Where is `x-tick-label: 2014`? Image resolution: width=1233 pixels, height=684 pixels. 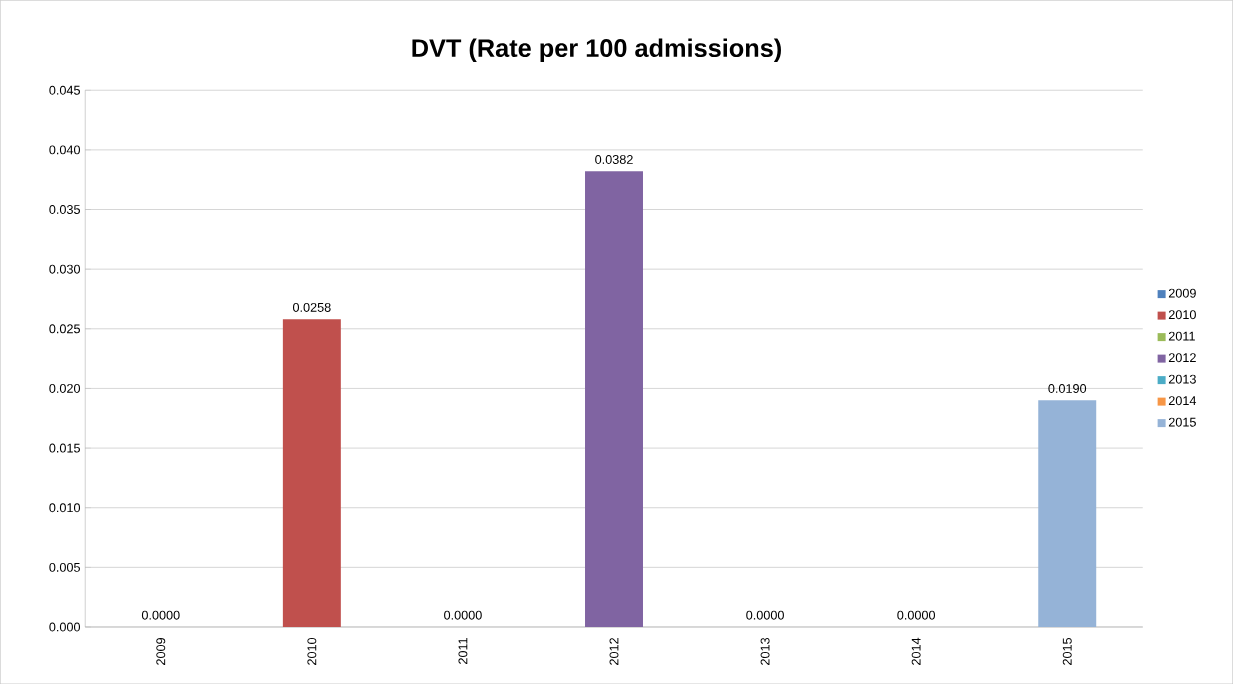
x-tick-label: 2014 is located at coordinates (916, 651).